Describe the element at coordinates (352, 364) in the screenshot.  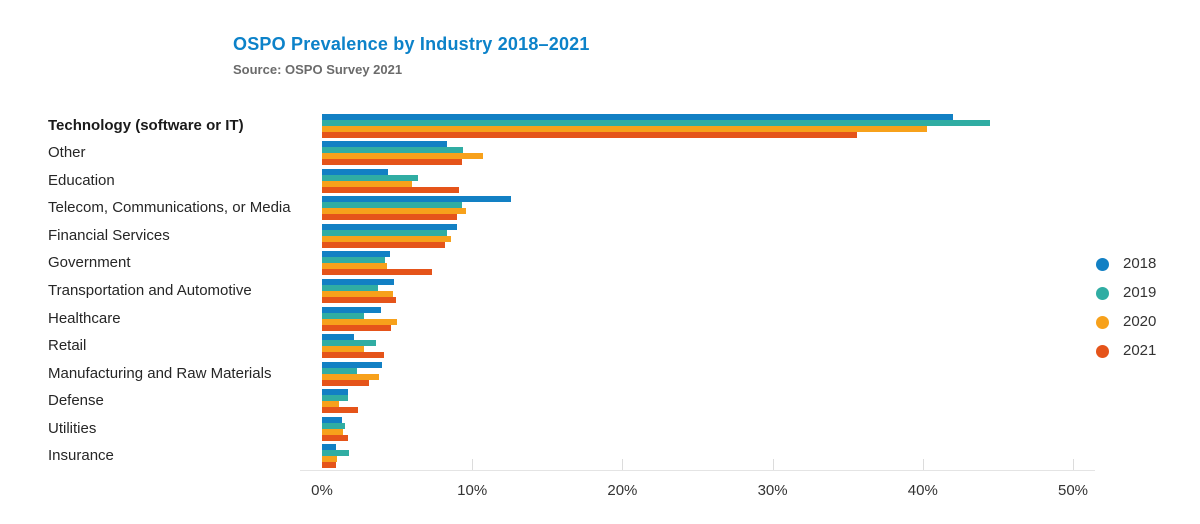
I see `bar-2018-manufacturing-and-raw-materials` at that location.